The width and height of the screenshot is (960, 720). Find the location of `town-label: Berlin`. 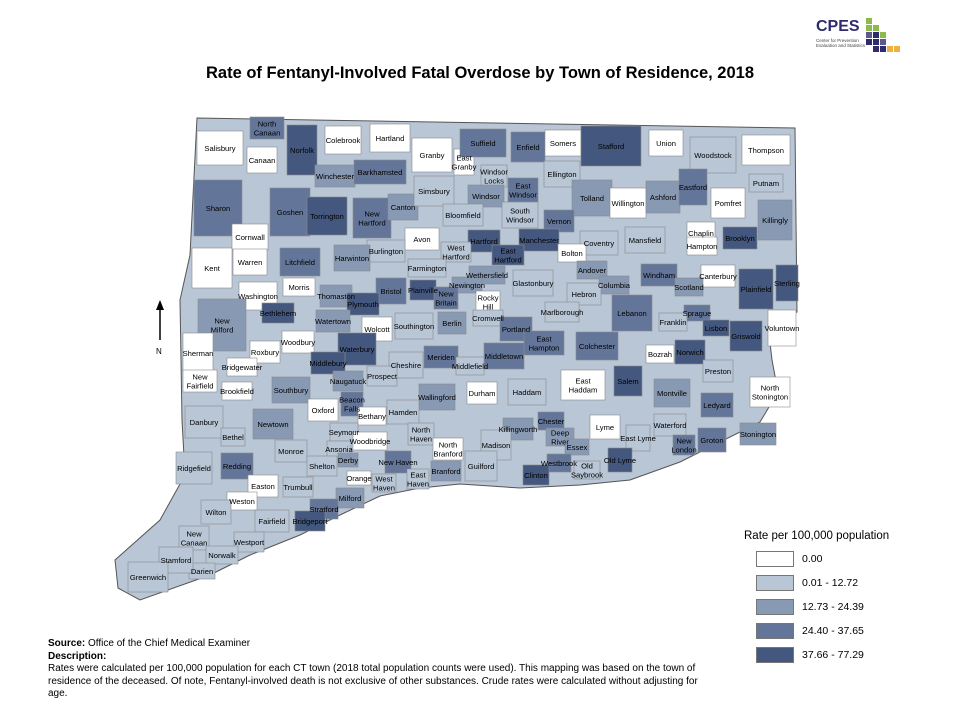

town-label: Berlin is located at coordinates (451, 323).